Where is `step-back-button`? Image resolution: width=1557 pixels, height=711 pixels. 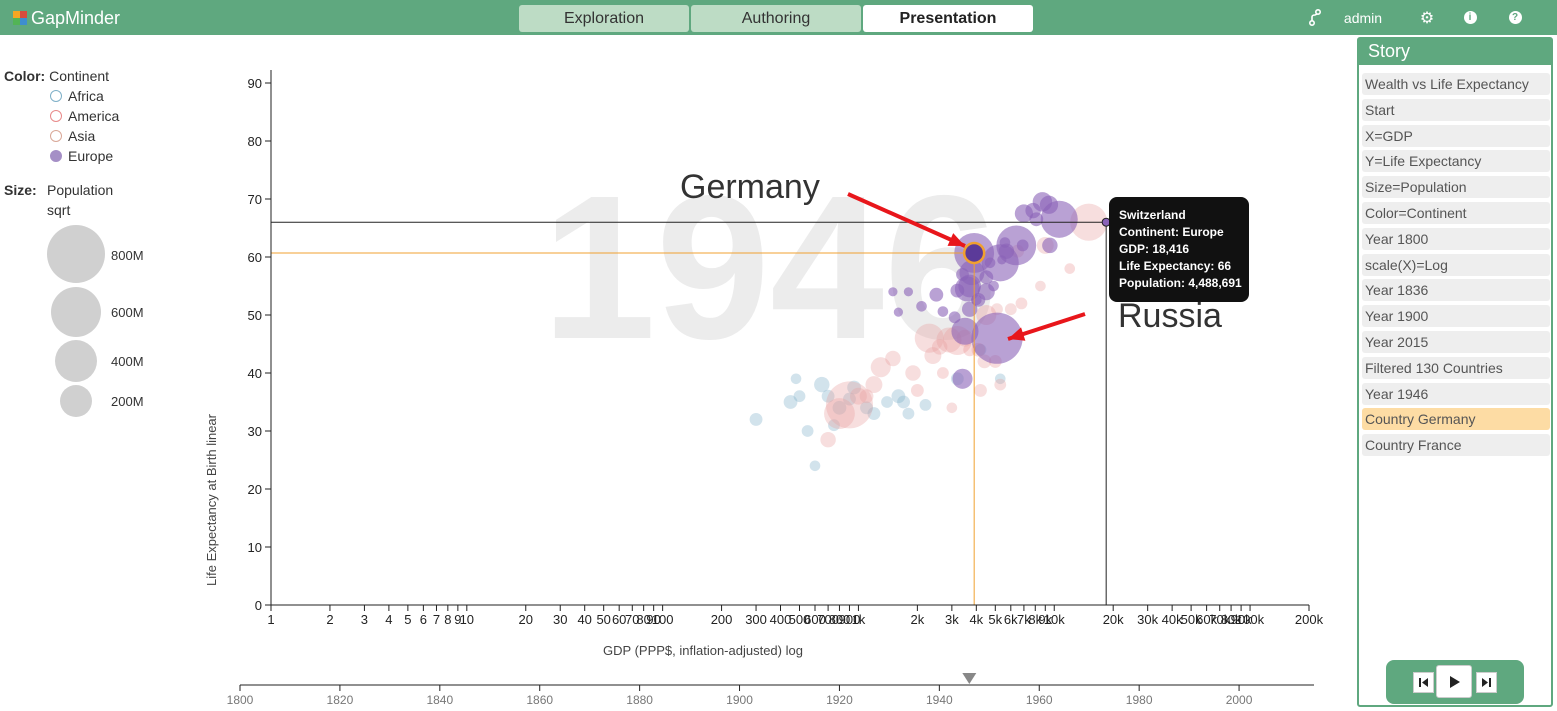
step-back-button is located at coordinates (1423, 682).